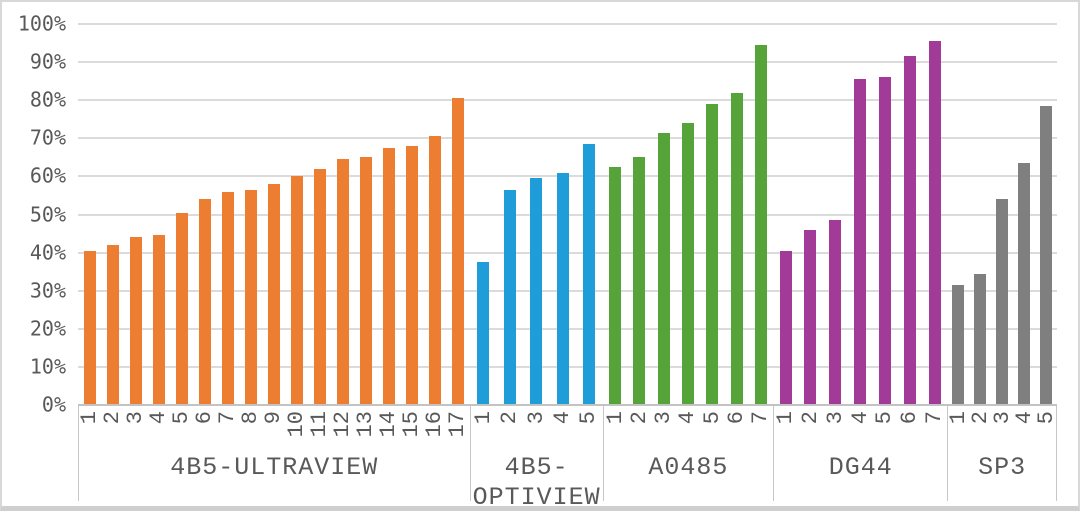 This screenshot has width=1080, height=511. I want to click on tick-slot: 10, so click(296, 424).